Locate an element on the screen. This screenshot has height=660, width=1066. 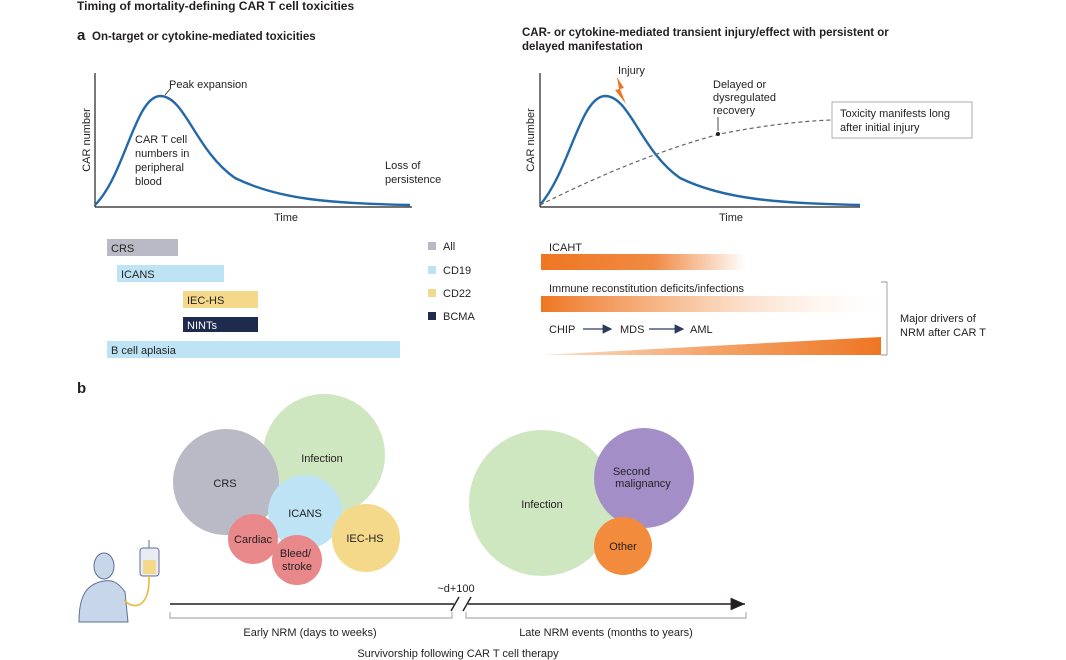
loss-label-line2: persistence is located at coordinates (413, 180).